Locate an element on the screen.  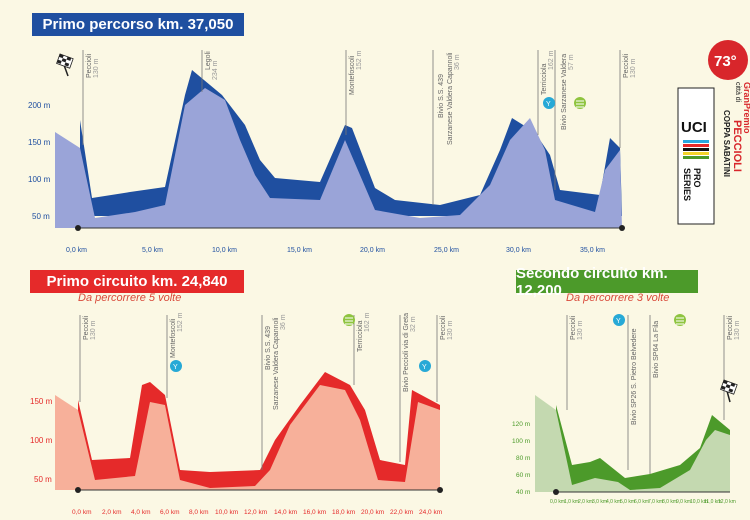
panel2-fill is located at coordinates (247, 437).